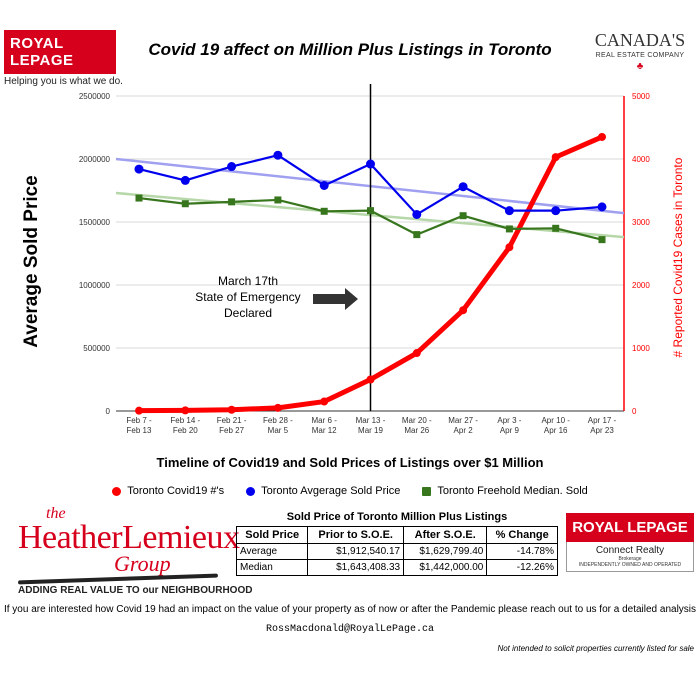 This screenshot has height=700, width=700. I want to click on royal-lepage-logo: ROYAL LEPAGE Helping you is what we do., so click(63, 58).